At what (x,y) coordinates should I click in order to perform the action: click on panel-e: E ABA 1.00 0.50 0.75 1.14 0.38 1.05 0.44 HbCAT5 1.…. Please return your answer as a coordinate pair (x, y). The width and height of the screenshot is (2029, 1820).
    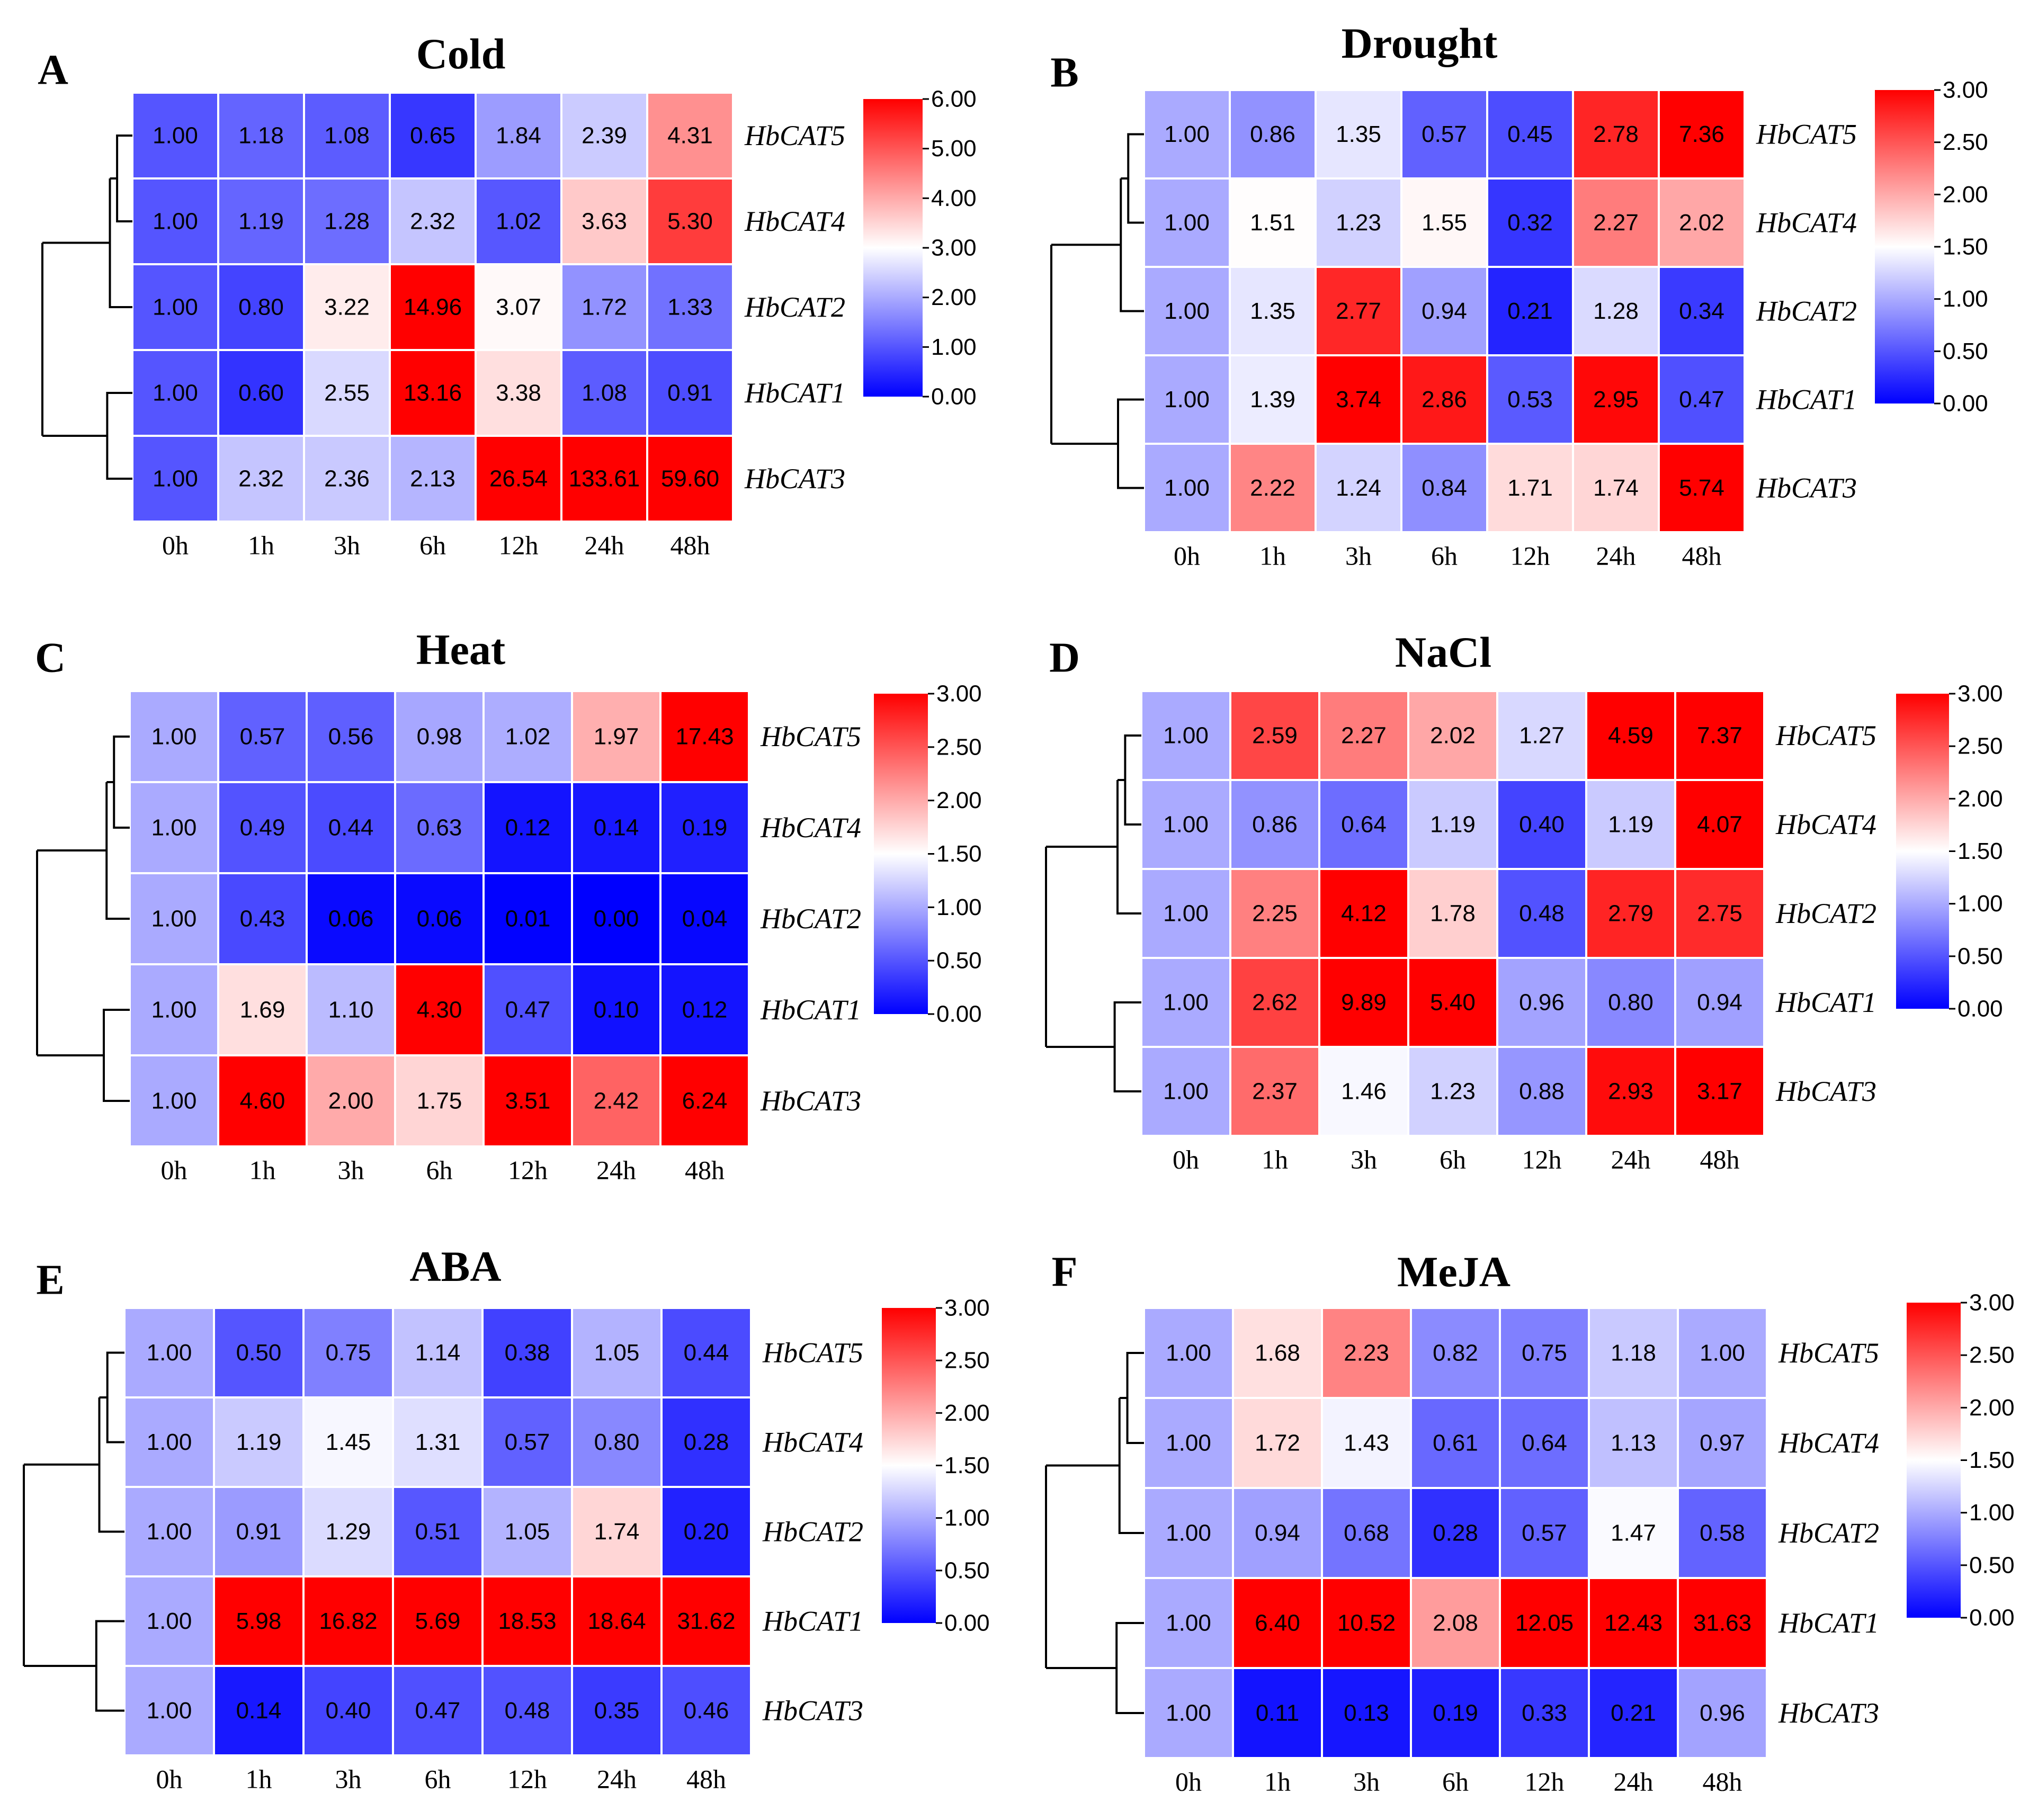
    Looking at the image, I should click on (506, 1518).